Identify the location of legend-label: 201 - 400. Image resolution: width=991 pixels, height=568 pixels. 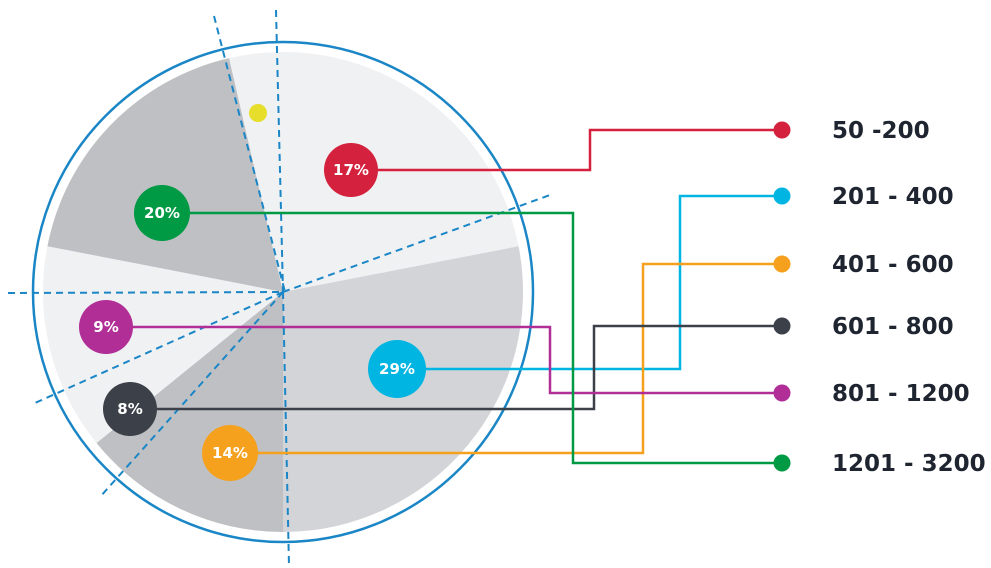
(893, 197).